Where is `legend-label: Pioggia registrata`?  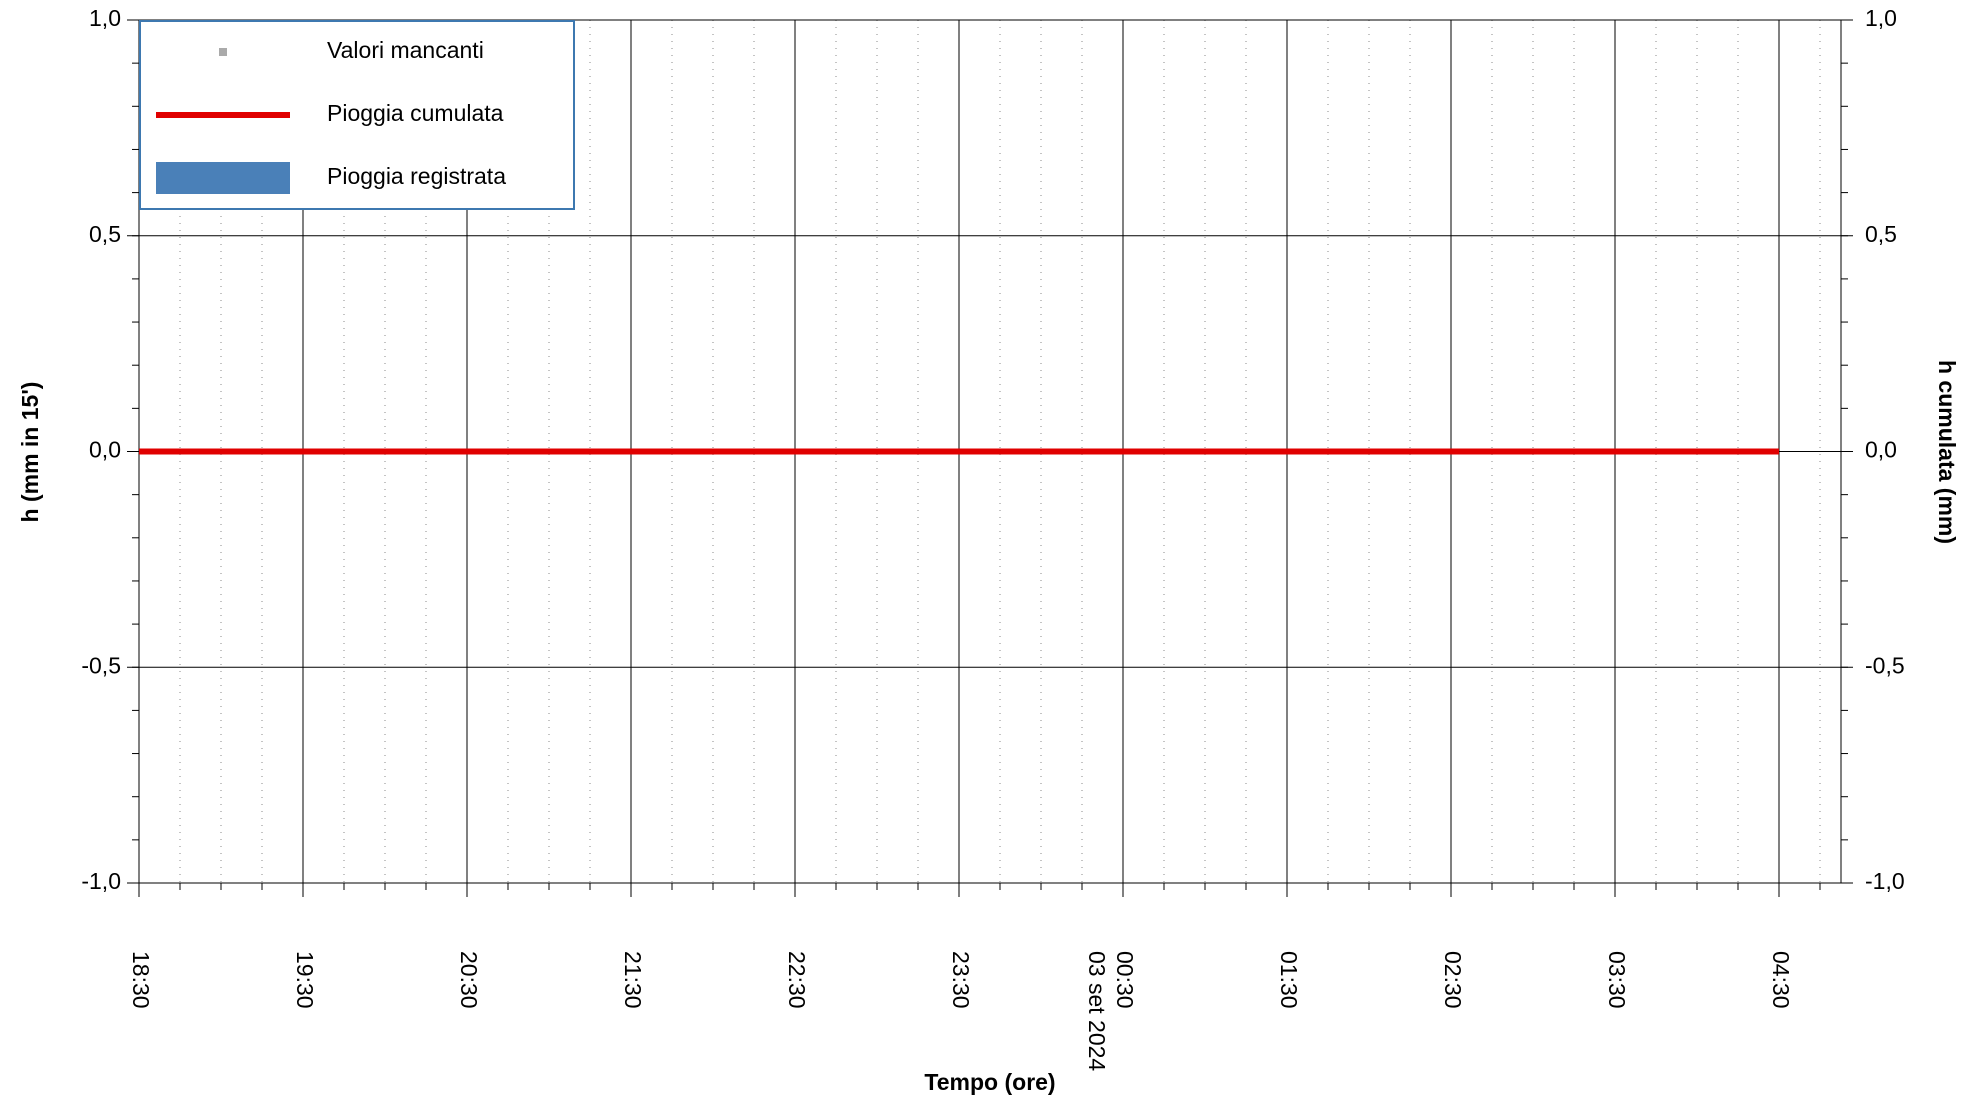
legend-label: Pioggia registrata is located at coordinates (416, 176).